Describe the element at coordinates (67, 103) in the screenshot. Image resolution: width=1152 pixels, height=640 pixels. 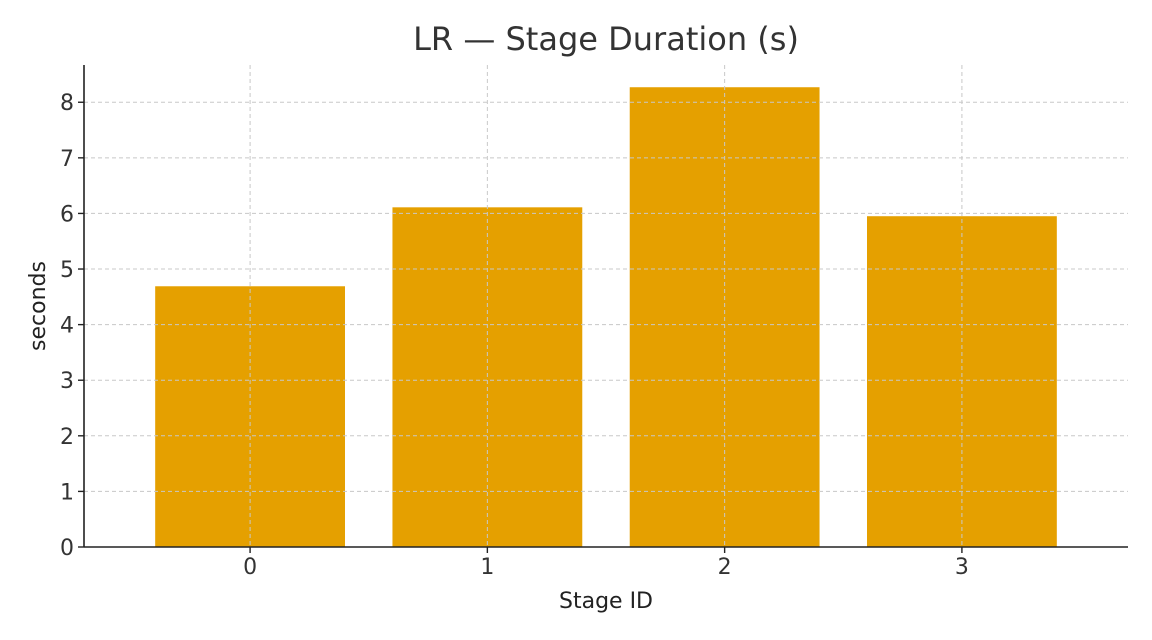
I see `y-tick-label: 8` at that location.